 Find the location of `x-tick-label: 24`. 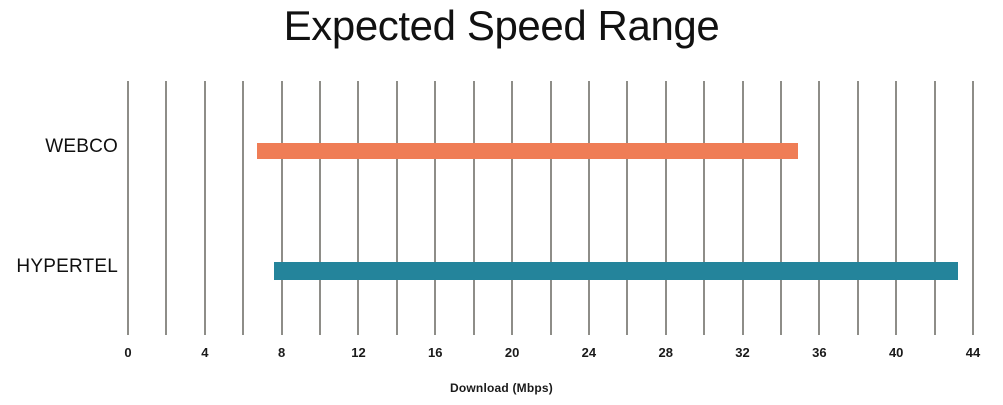

x-tick-label: 24 is located at coordinates (589, 352).